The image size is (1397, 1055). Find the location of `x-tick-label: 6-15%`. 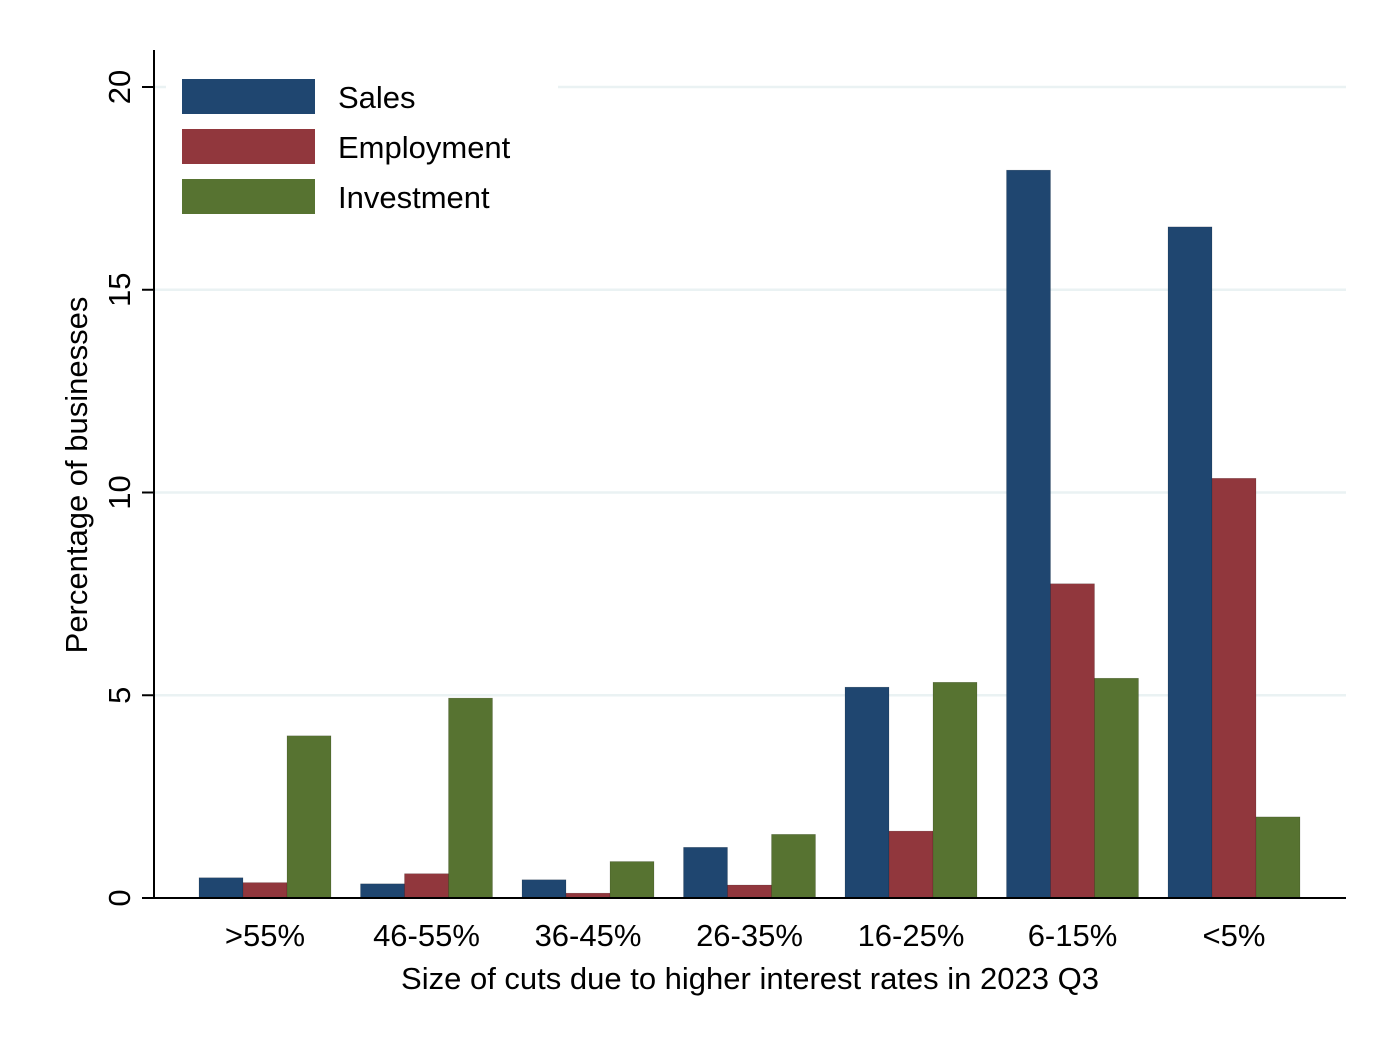

x-tick-label: 6-15% is located at coordinates (1073, 935).